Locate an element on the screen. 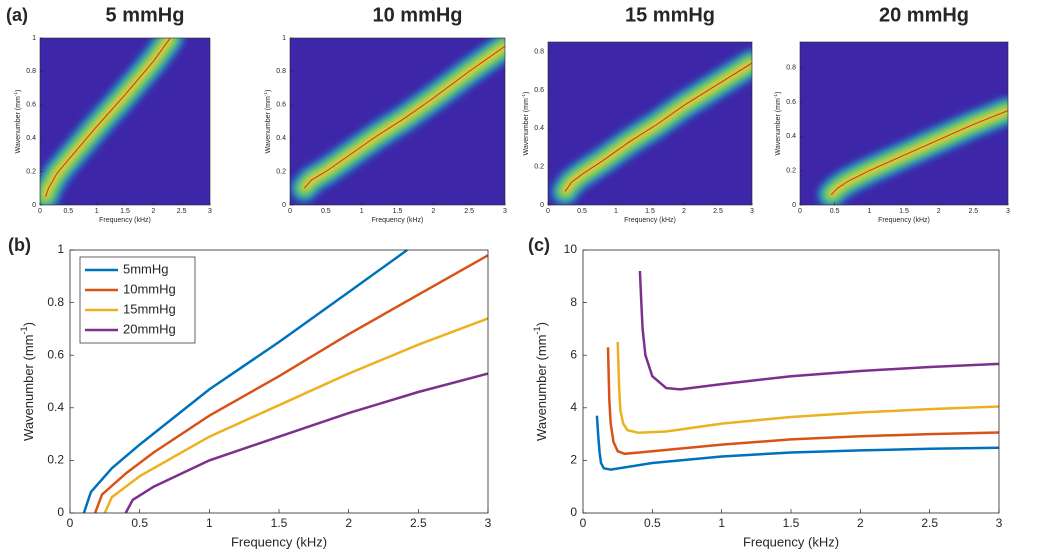 This screenshot has height=550, width=1050. y-tick-label: 4 is located at coordinates (573, 407).